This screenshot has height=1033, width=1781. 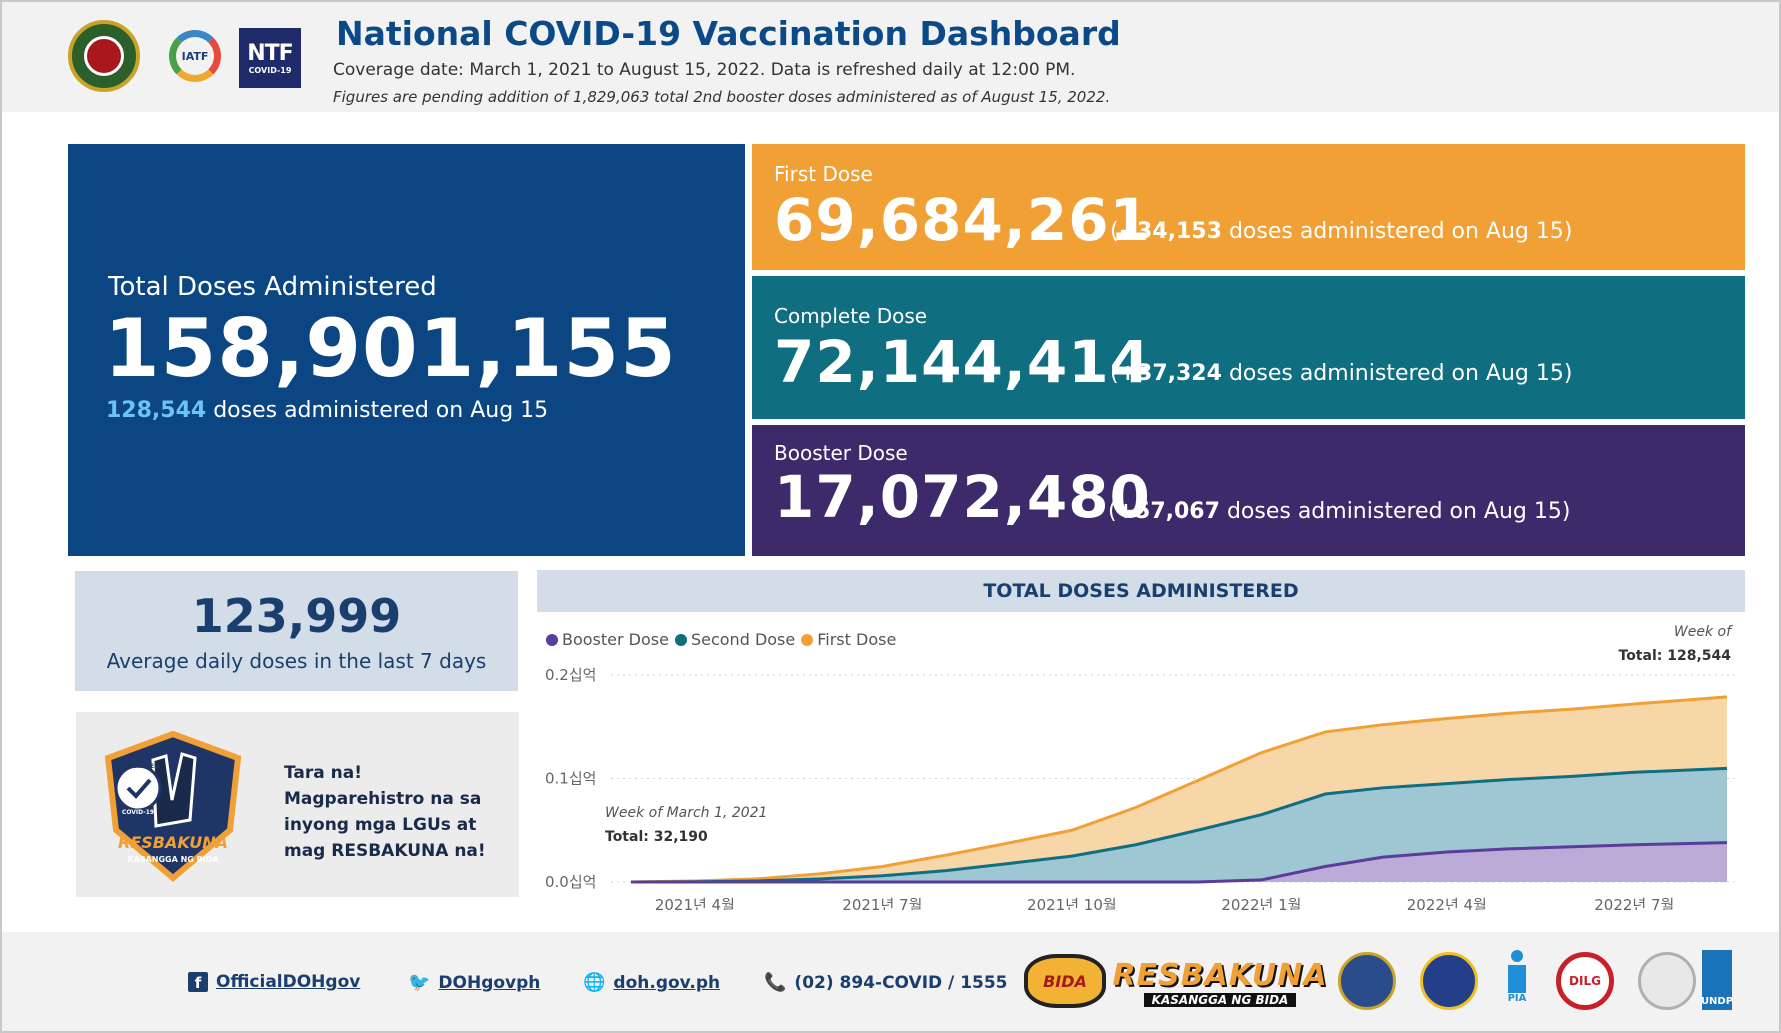 What do you see at coordinates (886, 982) in the screenshot?
I see `hotline-link: 📞 (02) 894-COVID / 1555` at bounding box center [886, 982].